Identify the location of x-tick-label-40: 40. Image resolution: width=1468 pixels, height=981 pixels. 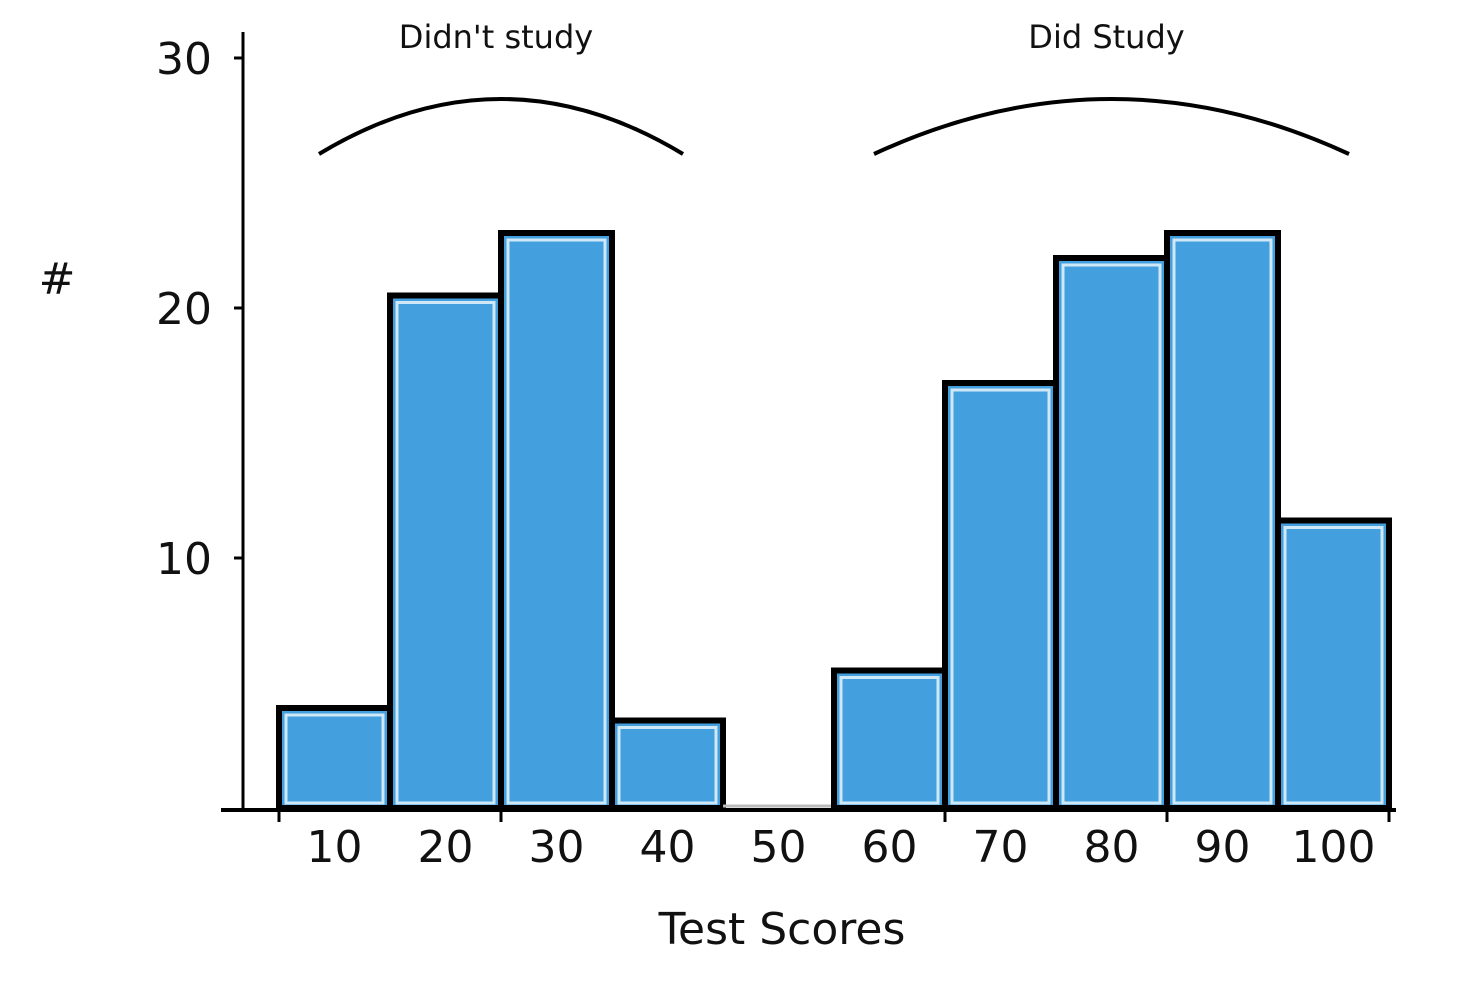
(668, 847).